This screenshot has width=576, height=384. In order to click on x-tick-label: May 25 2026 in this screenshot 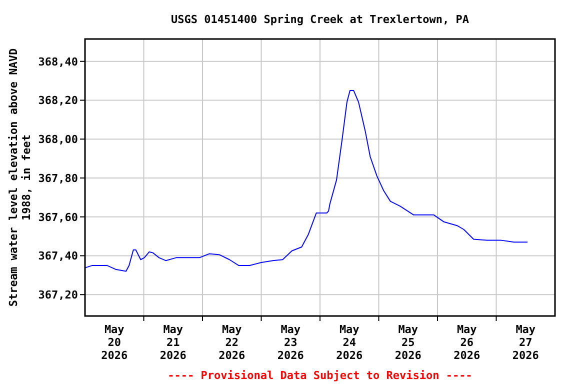, I will do `click(408, 342)`.